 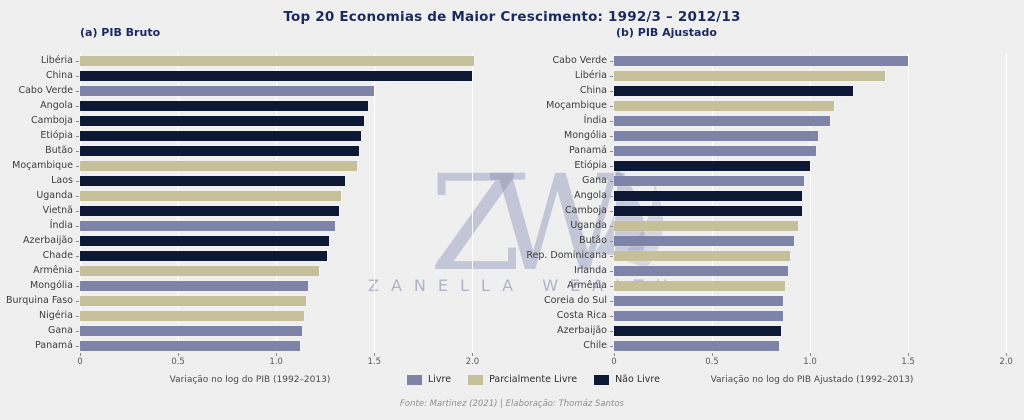 I want to click on category-label-vietna: Vietnã, so click(x=57, y=210).